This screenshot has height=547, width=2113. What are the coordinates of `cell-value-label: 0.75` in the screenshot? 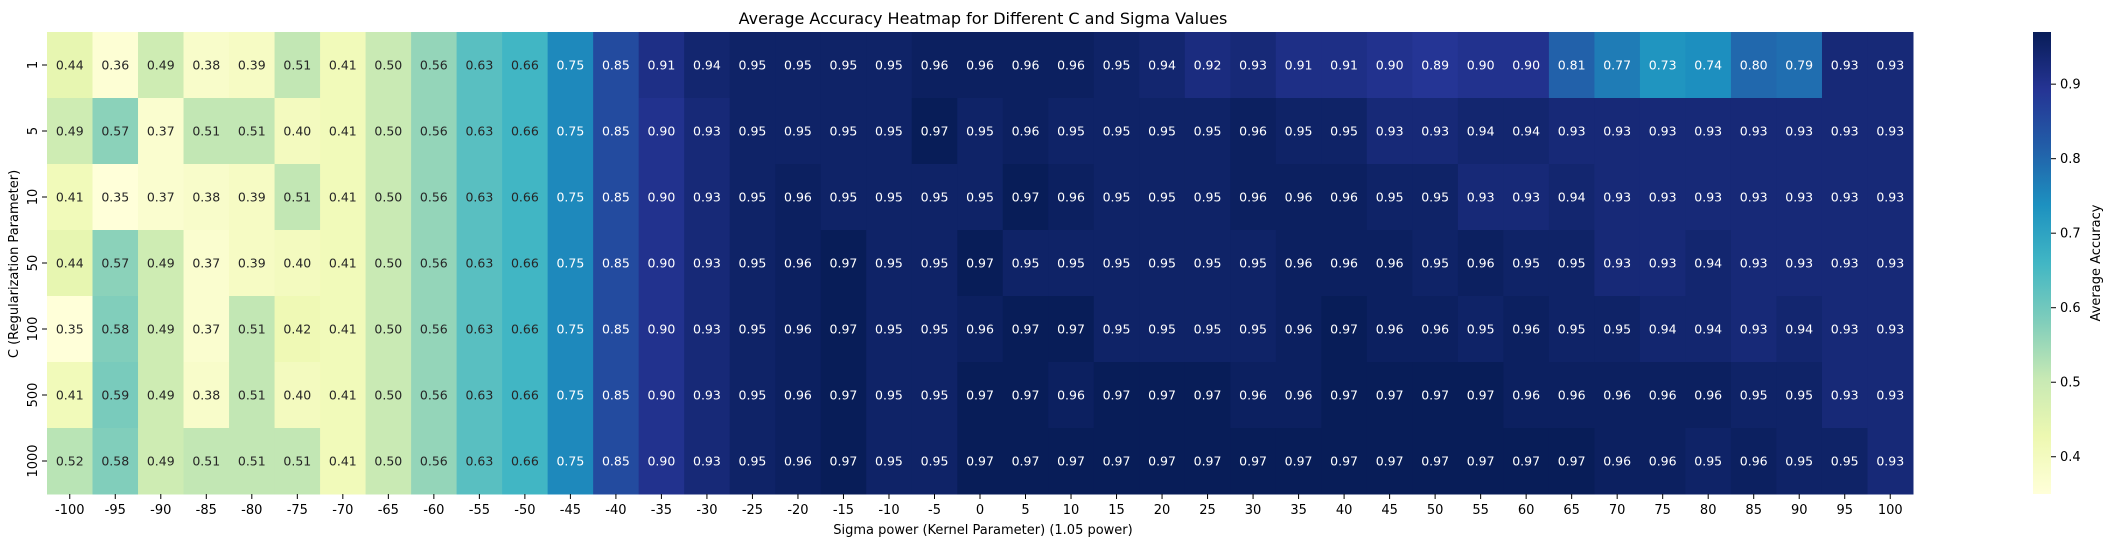 It's located at (570, 263).